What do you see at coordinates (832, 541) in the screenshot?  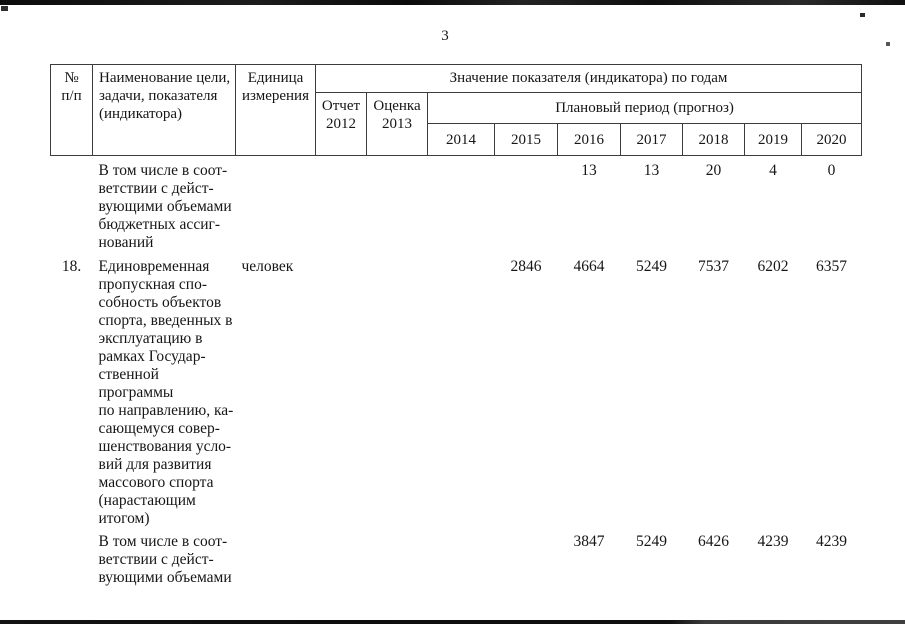 I see `value-cell-2020: 4239` at bounding box center [832, 541].